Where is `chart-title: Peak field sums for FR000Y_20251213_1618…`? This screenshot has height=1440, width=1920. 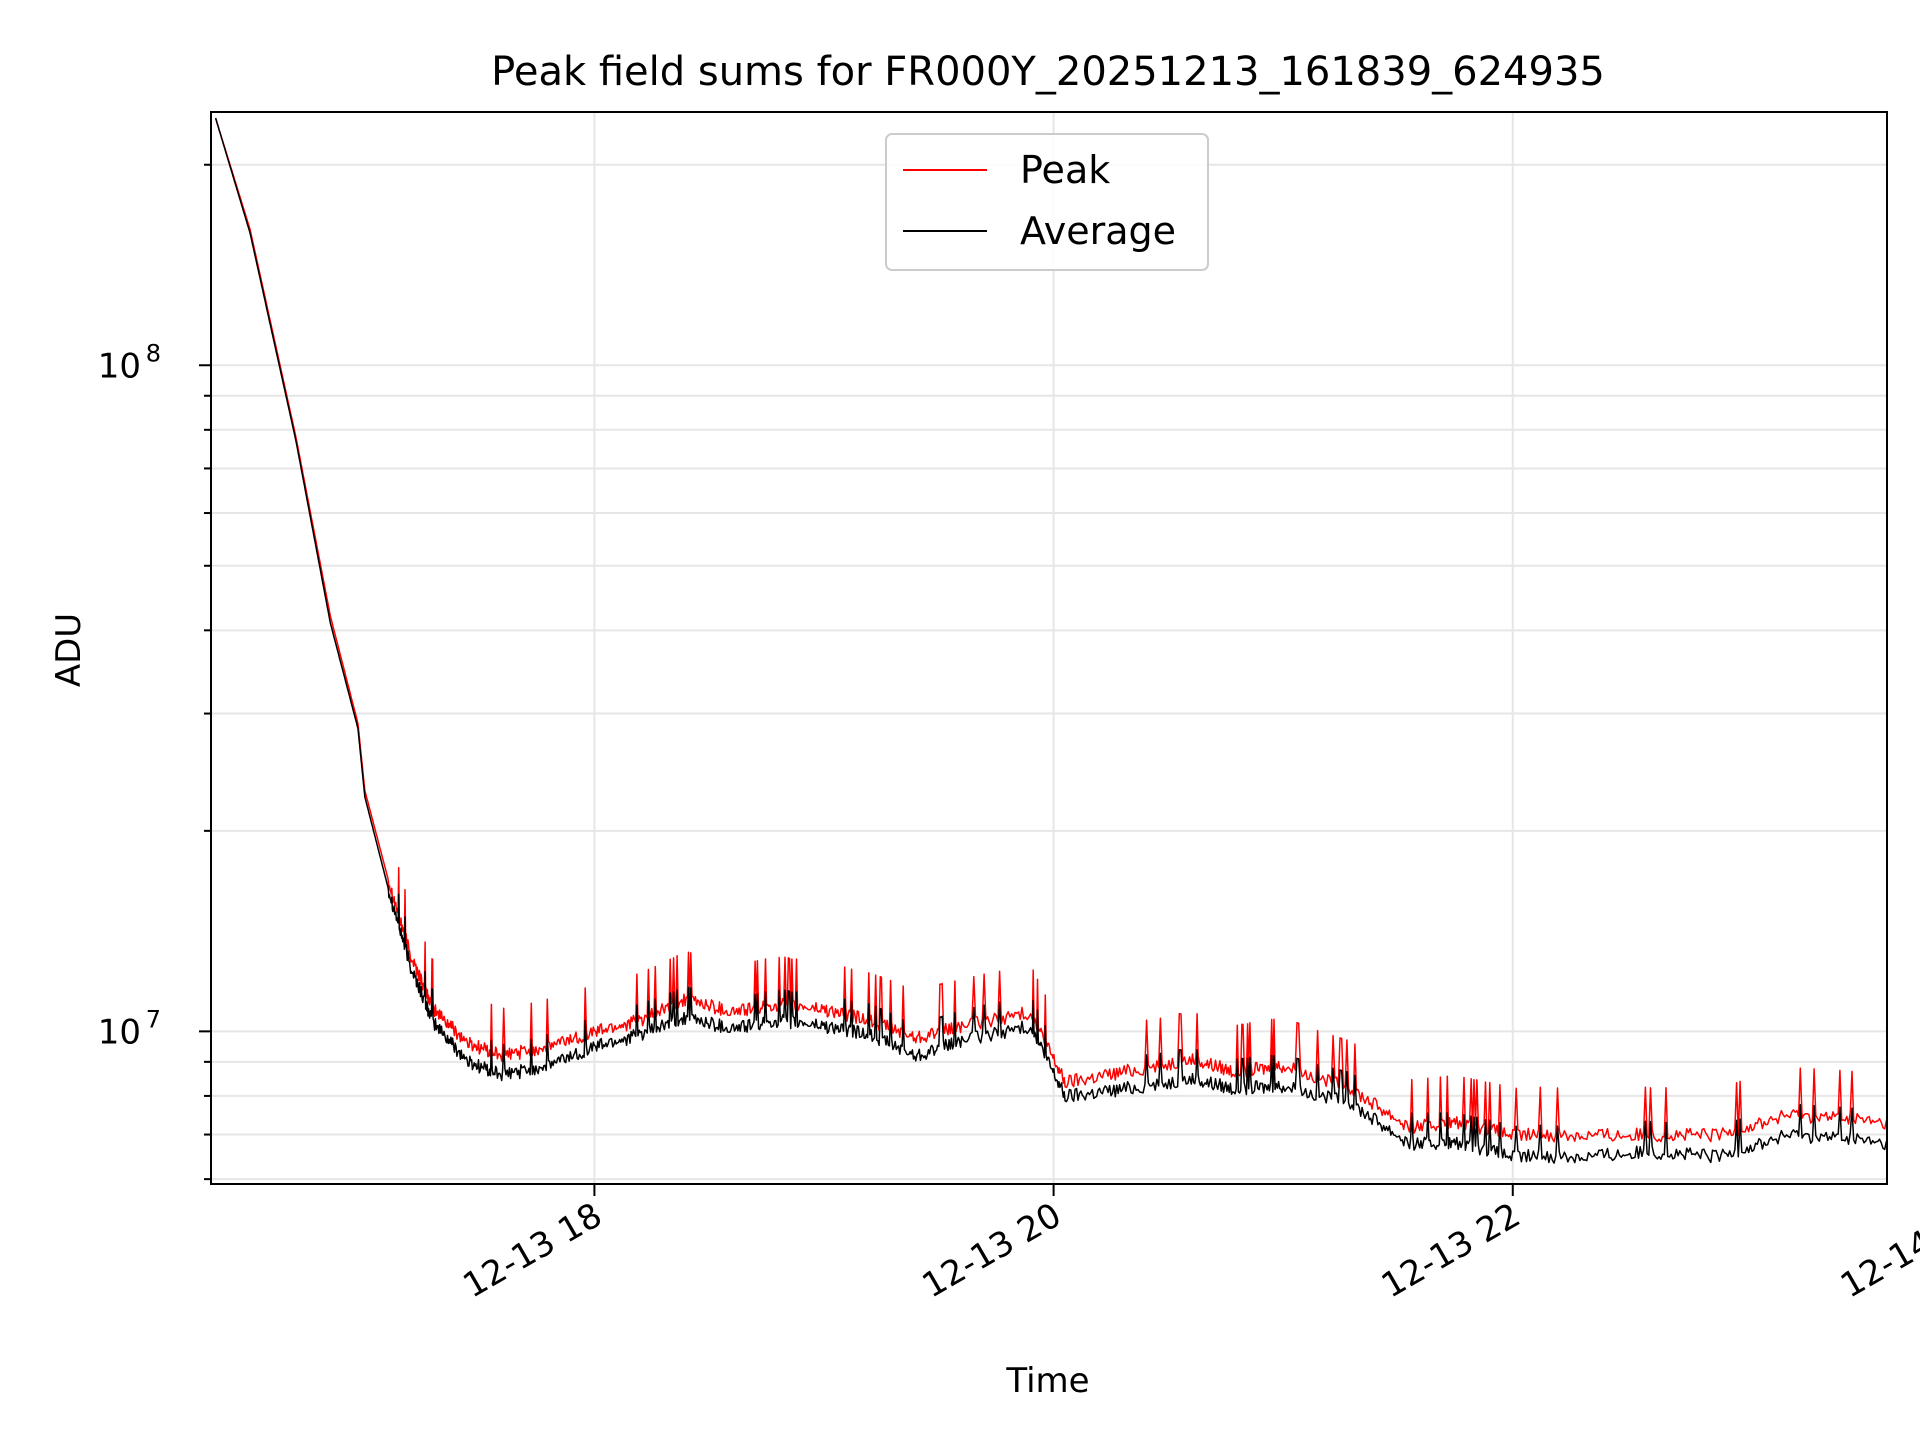 chart-title: Peak field sums for FR000Y_20251213_1618… is located at coordinates (1048, 72).